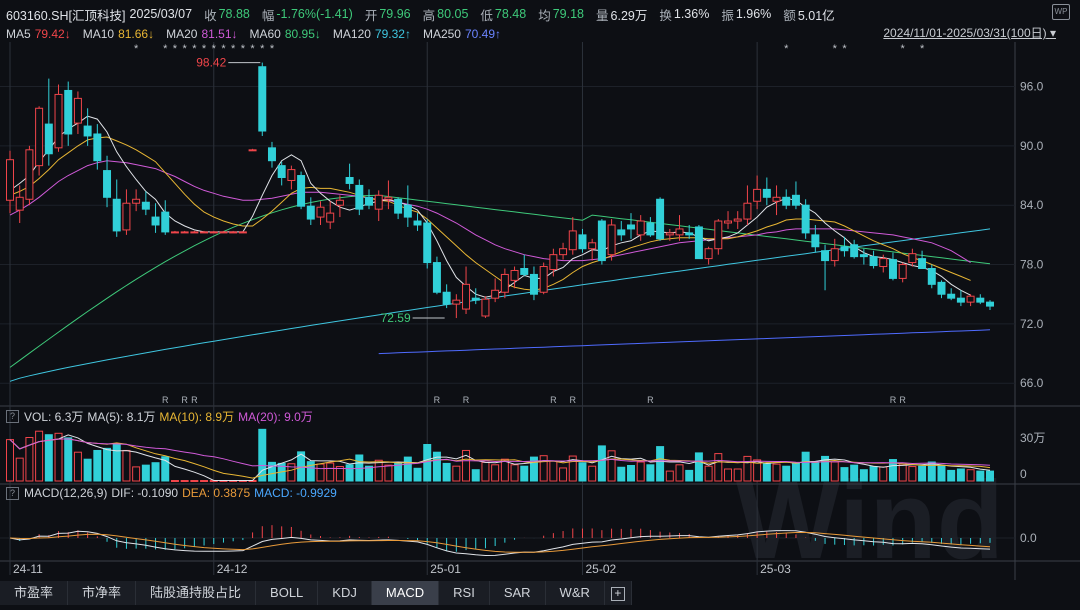  I want to click on macd-axis-label: 0.0, so click(1028, 538).